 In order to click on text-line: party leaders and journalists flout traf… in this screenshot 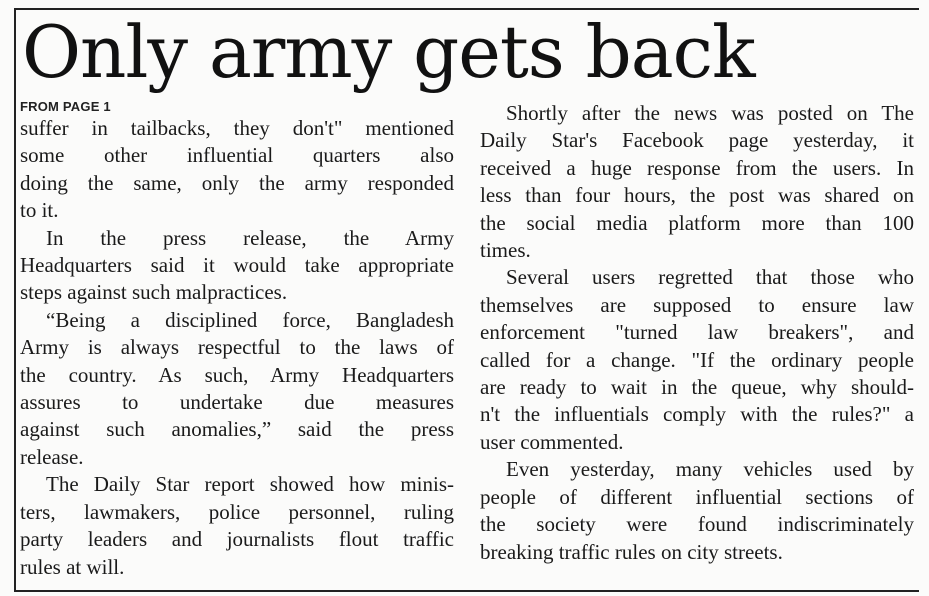, I will do `click(237, 539)`.